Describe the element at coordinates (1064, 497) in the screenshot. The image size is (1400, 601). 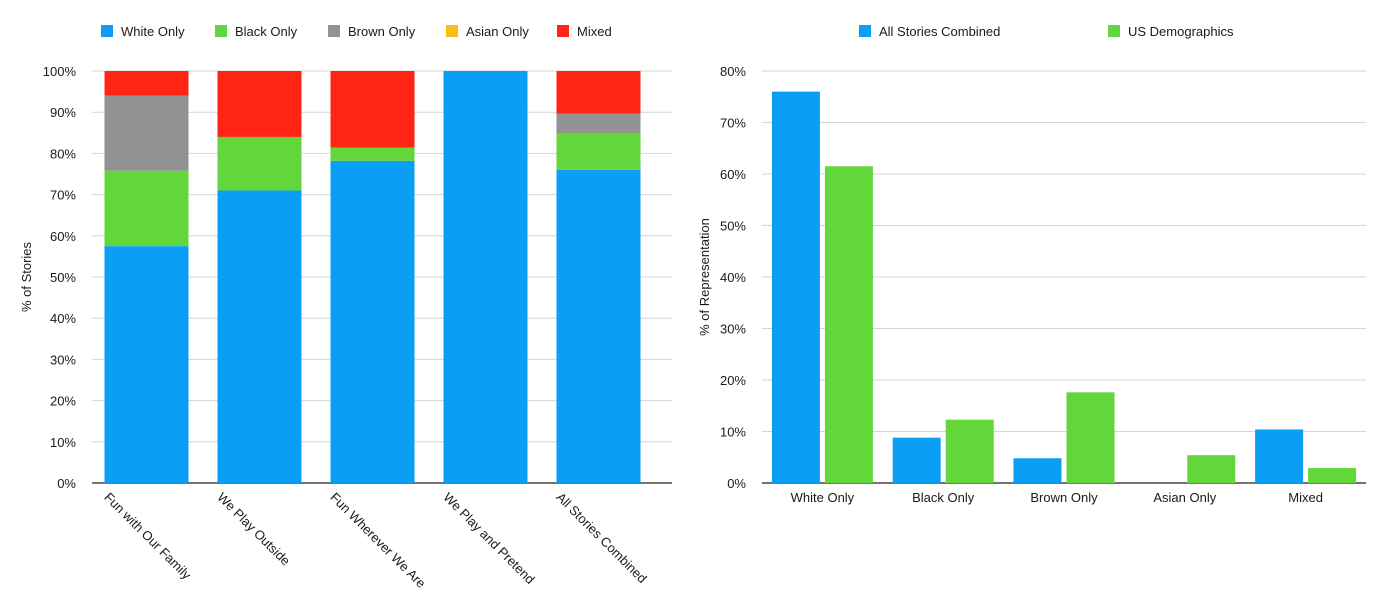
I see `x-tick-label: Brown Only` at that location.